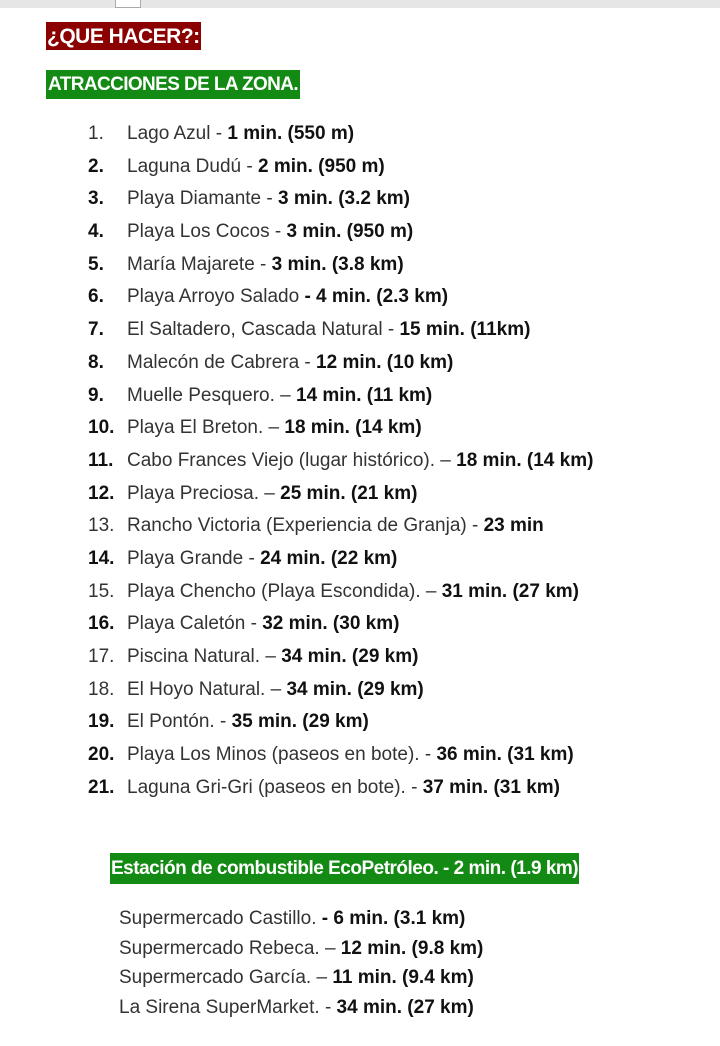 The width and height of the screenshot is (720, 1046). Describe the element at coordinates (220, 918) in the screenshot. I see `item-name: Supermercado Castillo.` at that location.